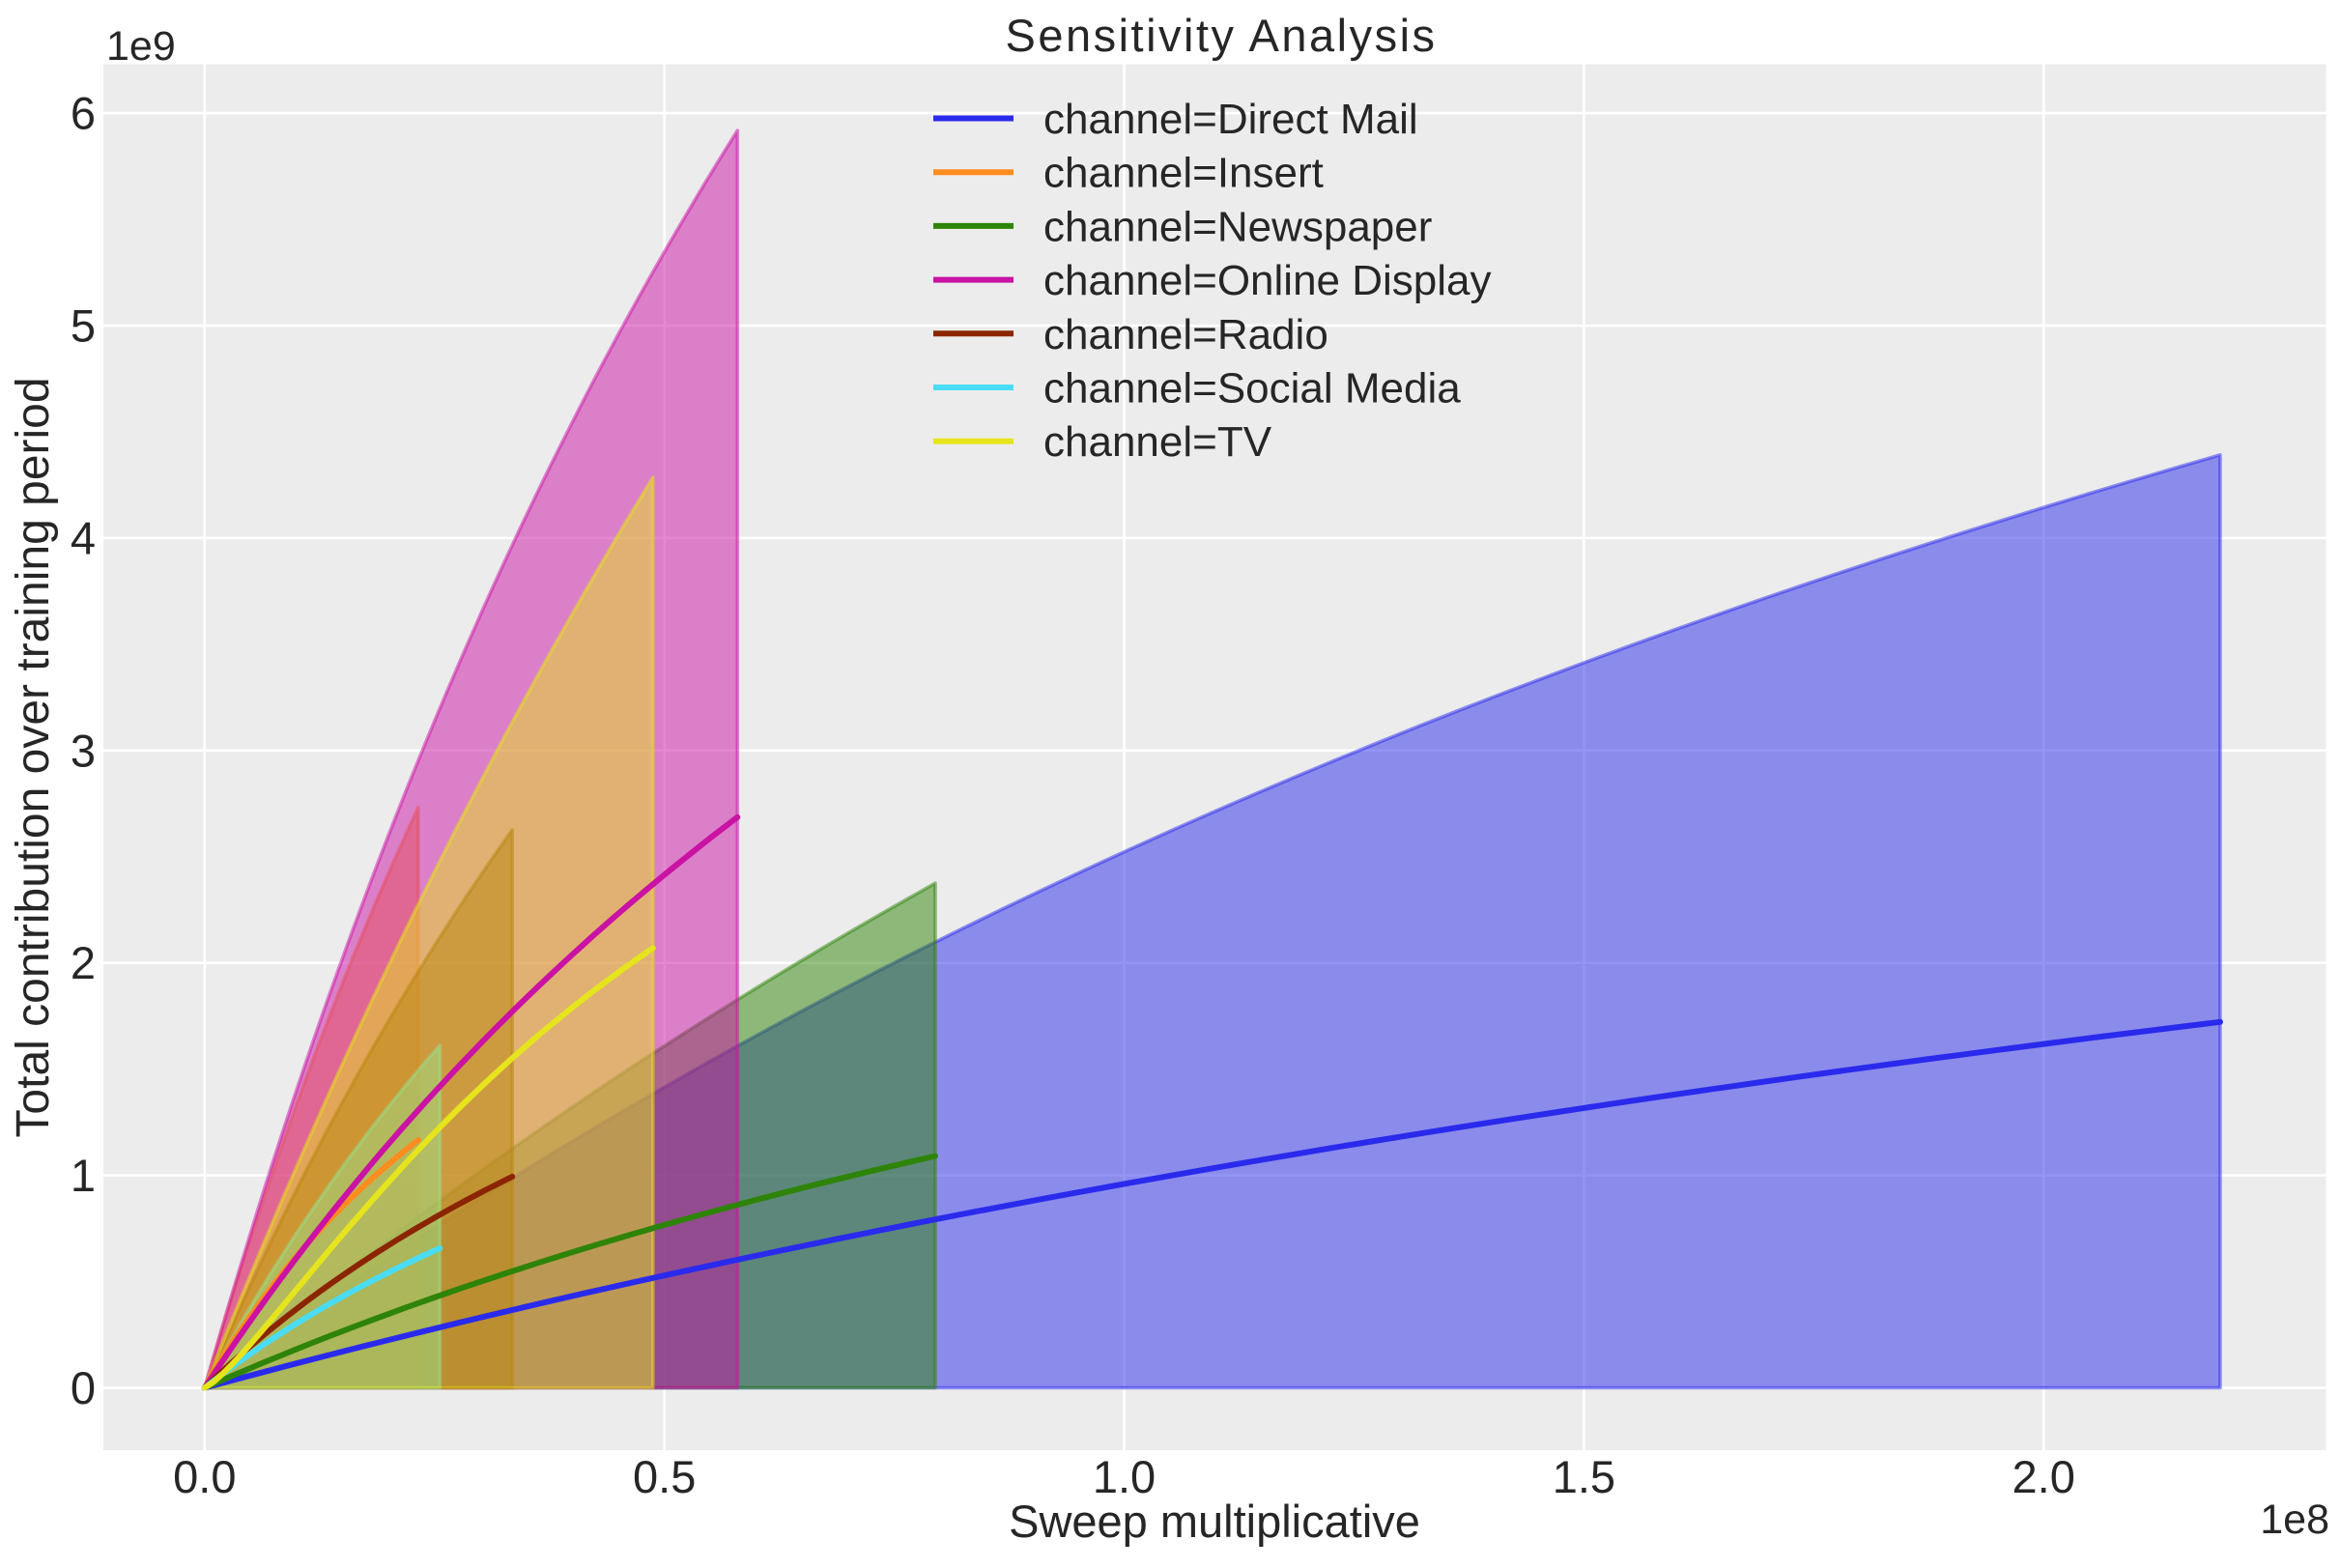 This screenshot has width=2341, height=1568. Describe the element at coordinates (84, 326) in the screenshot. I see `svg-text: 5` at that location.